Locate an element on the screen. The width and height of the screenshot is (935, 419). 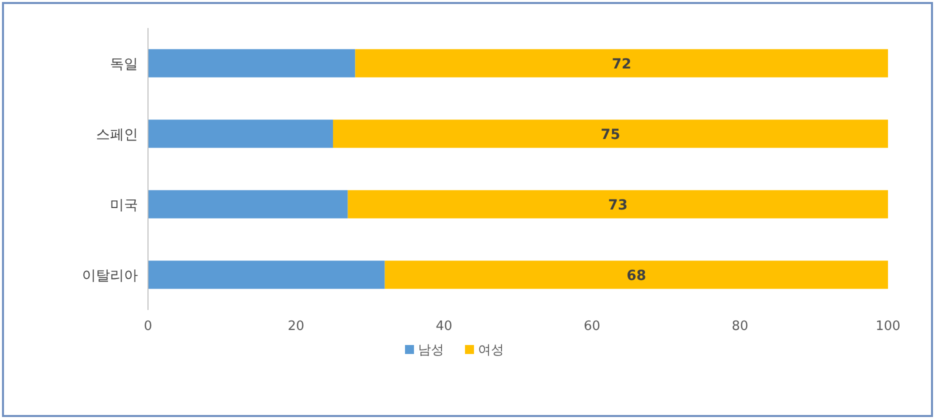
data-label: 73 is located at coordinates (618, 205).